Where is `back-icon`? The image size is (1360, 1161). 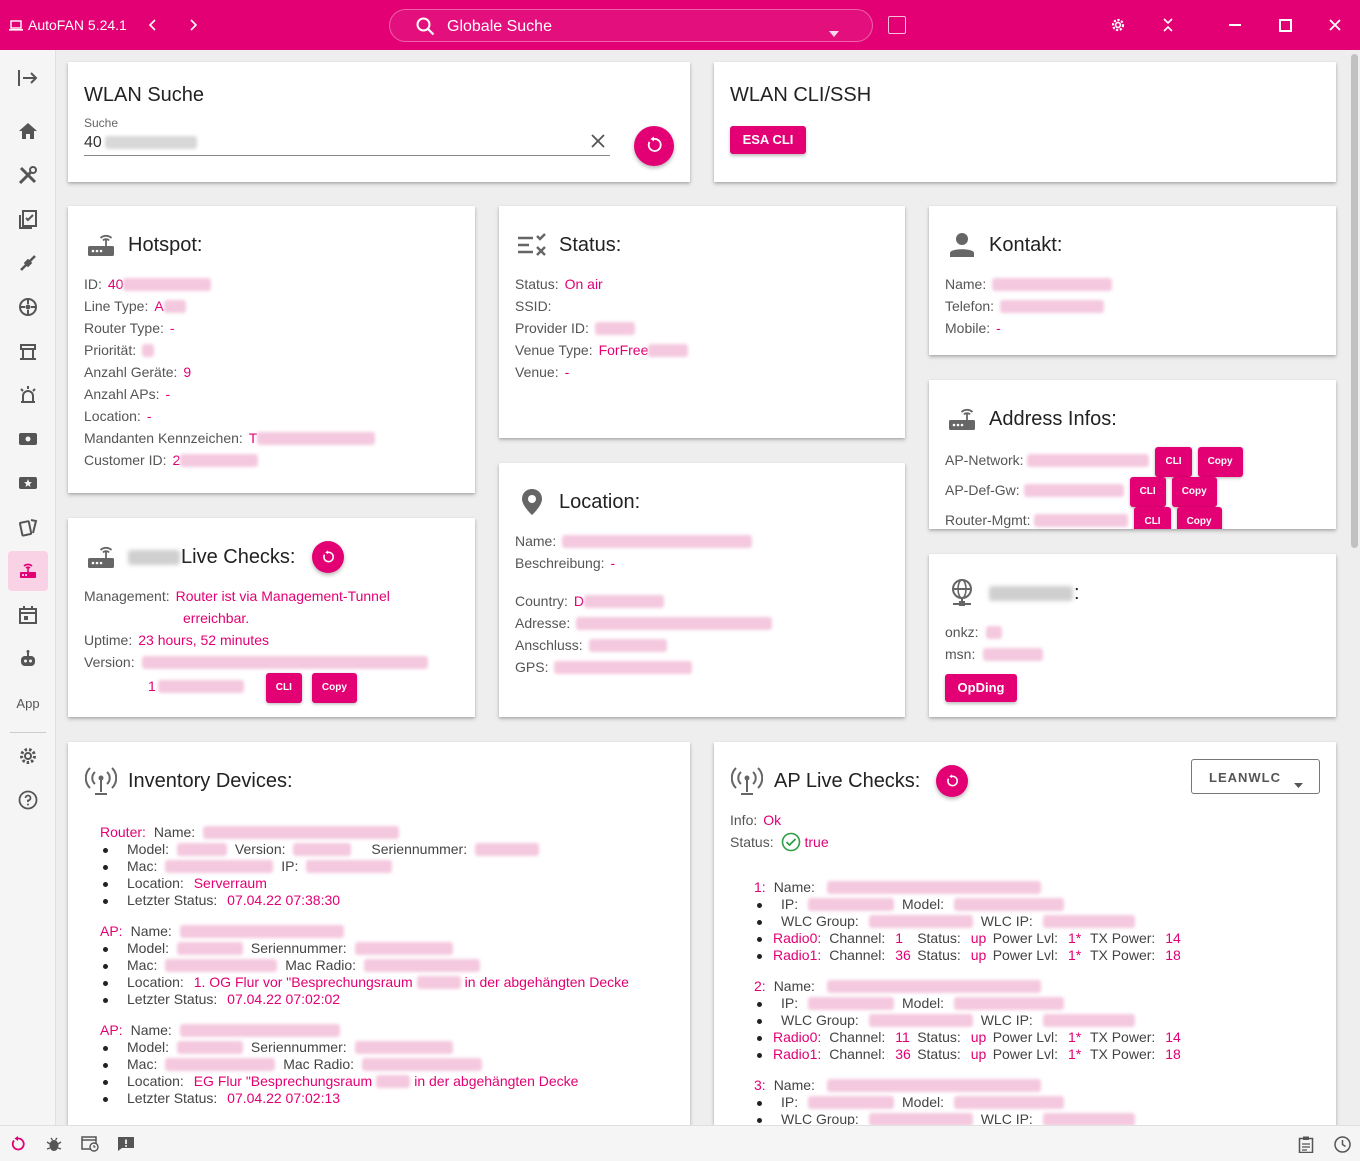 back-icon is located at coordinates (153, 25).